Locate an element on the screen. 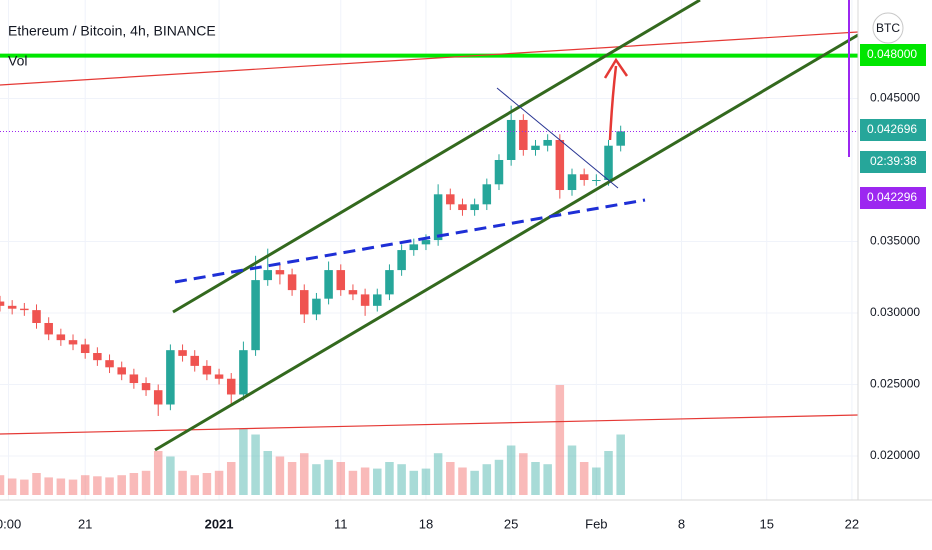 Image resolution: width=932 pixels, height=550 pixels. volume-label: Vol is located at coordinates (17, 61).